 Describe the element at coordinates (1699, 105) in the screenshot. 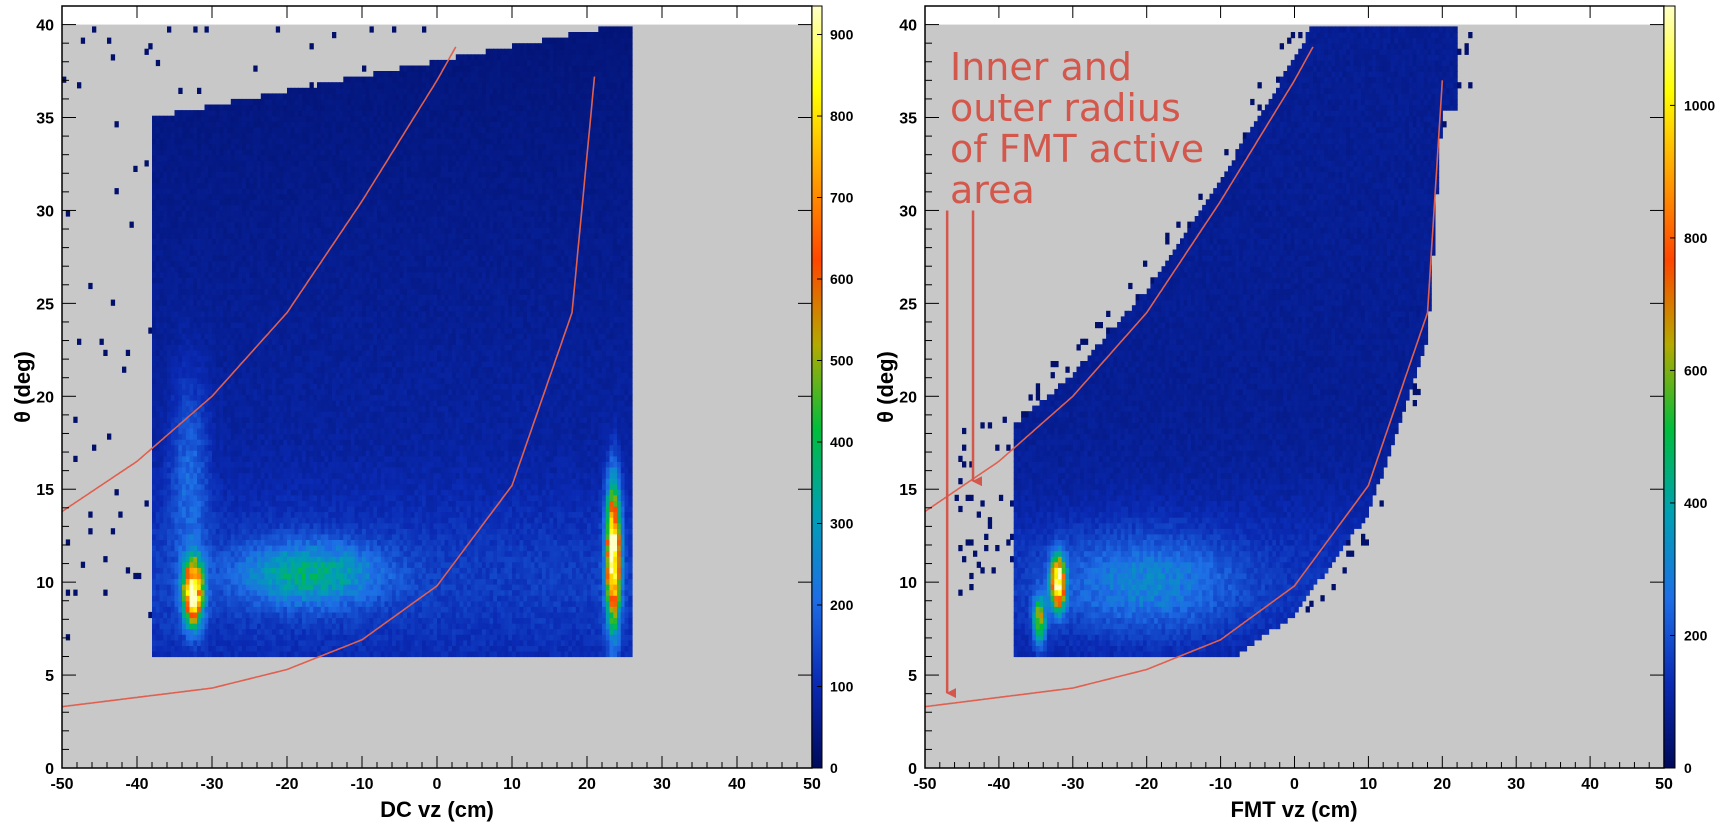

I see `colorbar-tick-label: 1000` at that location.